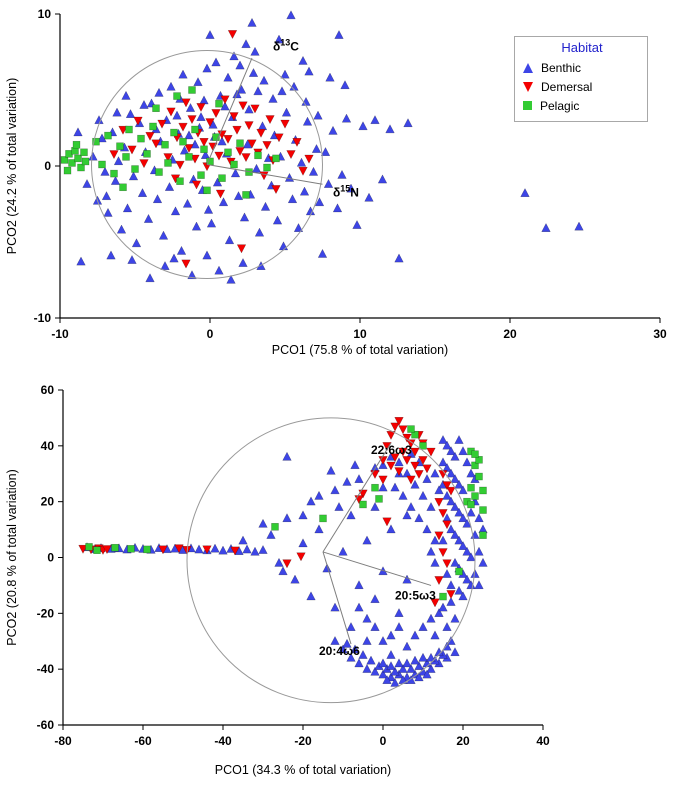  I want to click on pelagic-square-icon, so click(527, 105).